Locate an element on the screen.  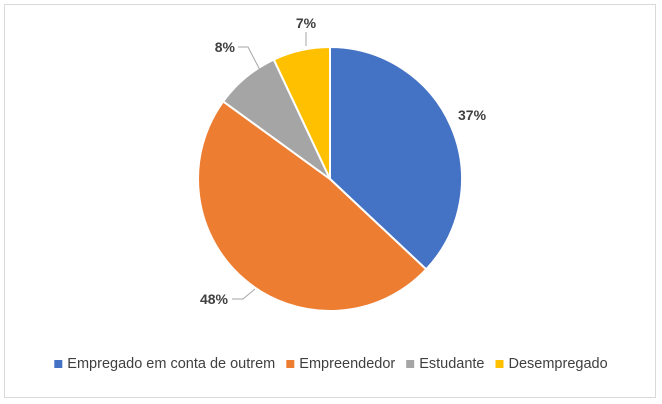
leader-line-estudante is located at coordinates (250, 60).